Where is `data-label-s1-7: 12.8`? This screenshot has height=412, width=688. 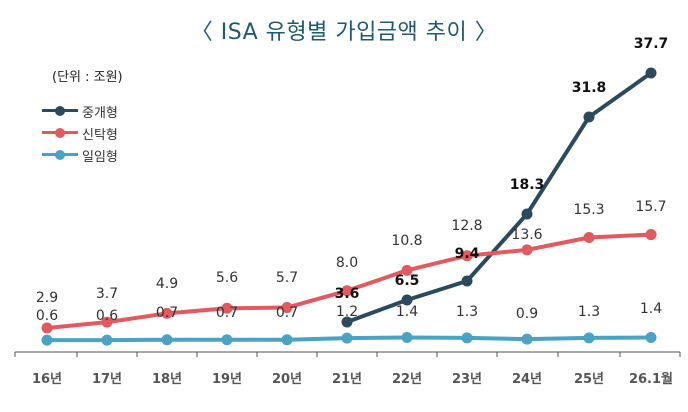
data-label-s1-7: 12.8 is located at coordinates (466, 226).